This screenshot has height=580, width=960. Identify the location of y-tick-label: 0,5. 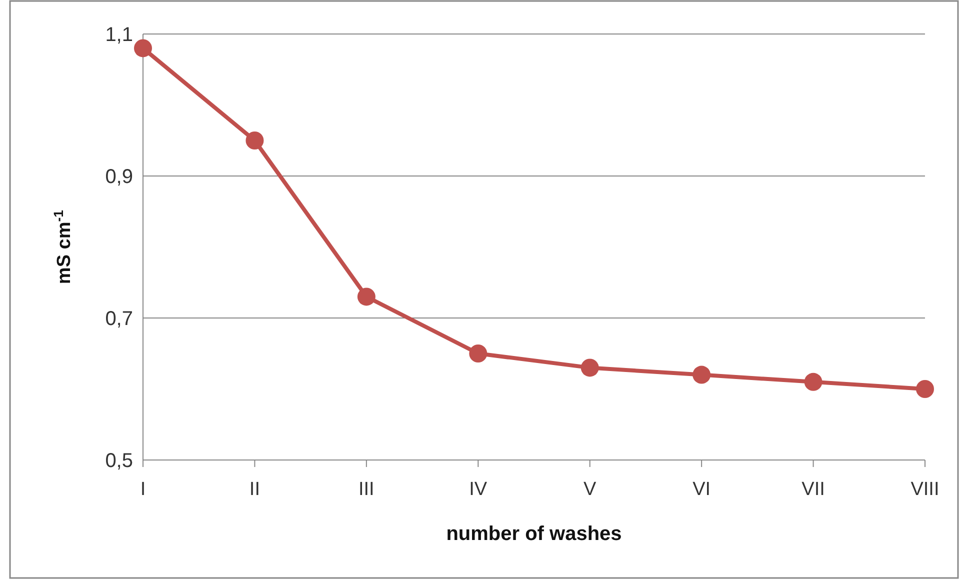
(119, 461).